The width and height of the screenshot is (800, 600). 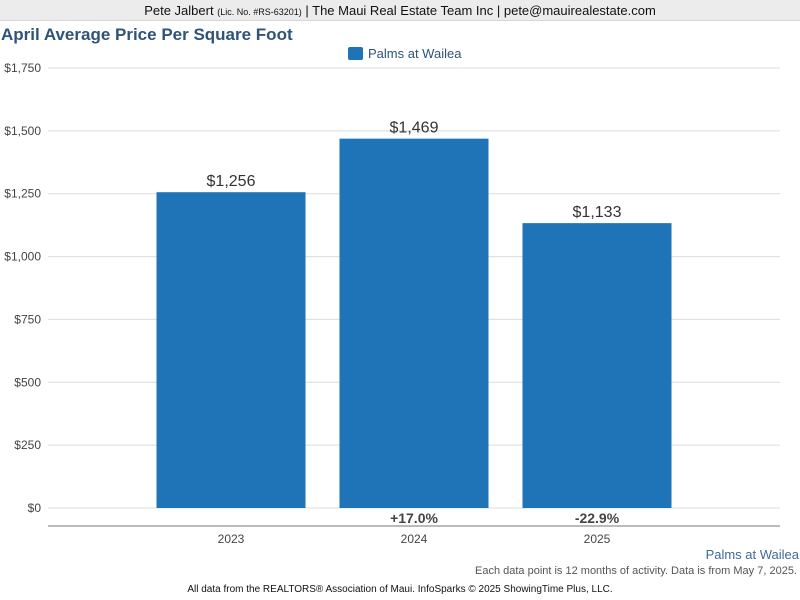 I want to click on change-label: +17.0%, so click(x=414, y=518).